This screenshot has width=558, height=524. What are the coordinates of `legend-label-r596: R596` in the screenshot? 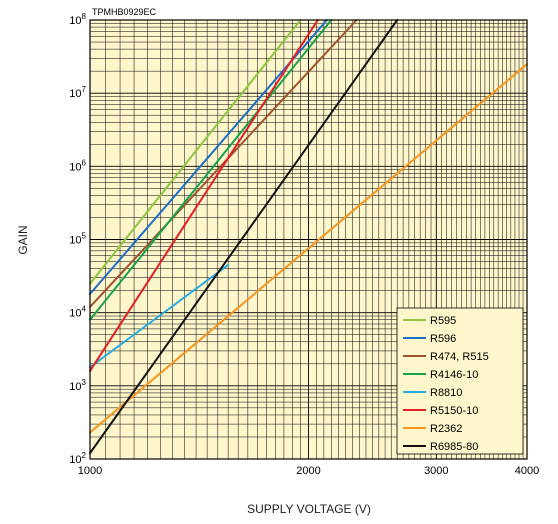 It's located at (443, 339).